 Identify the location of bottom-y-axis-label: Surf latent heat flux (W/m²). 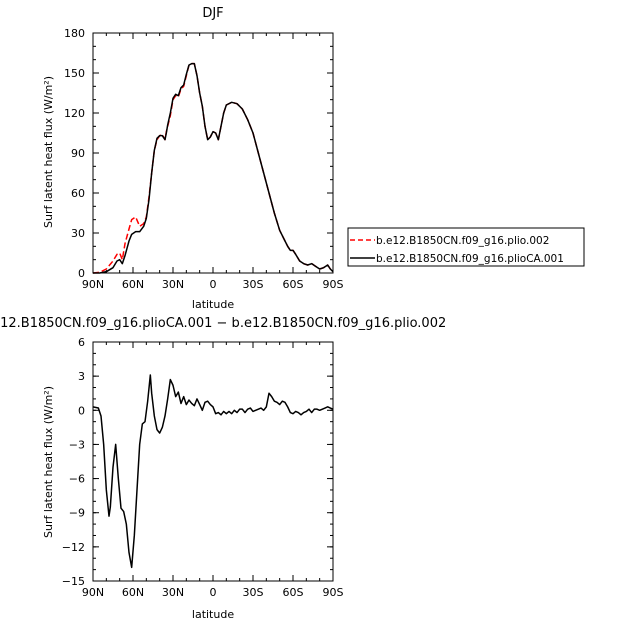
(48, 462).